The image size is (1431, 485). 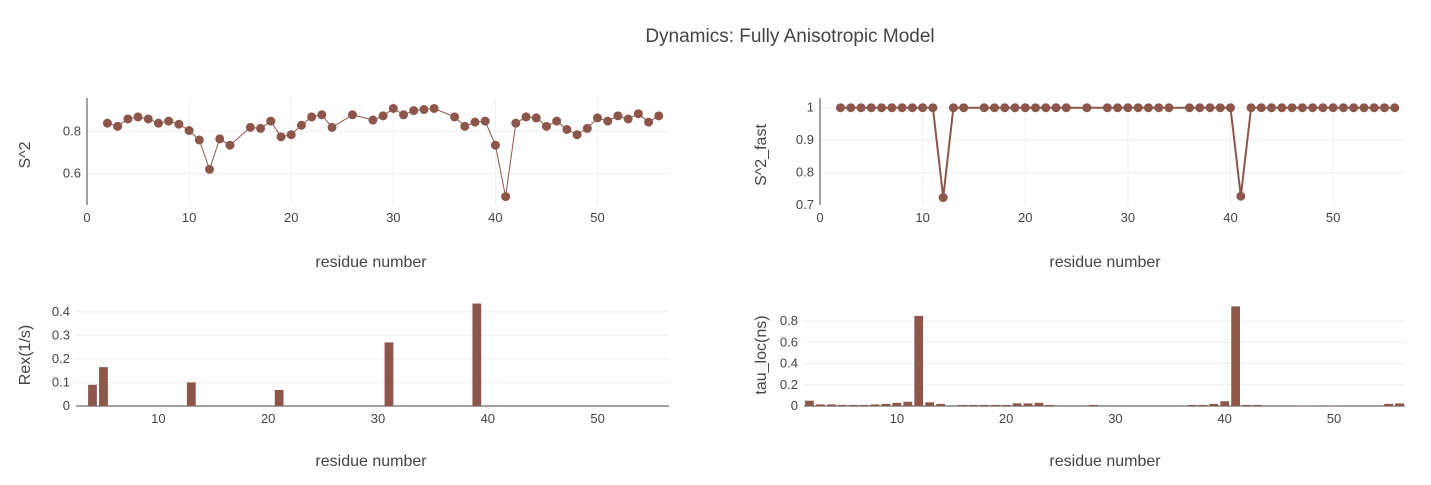 I want to click on y-tick-label: 0.1, so click(x=61, y=381).